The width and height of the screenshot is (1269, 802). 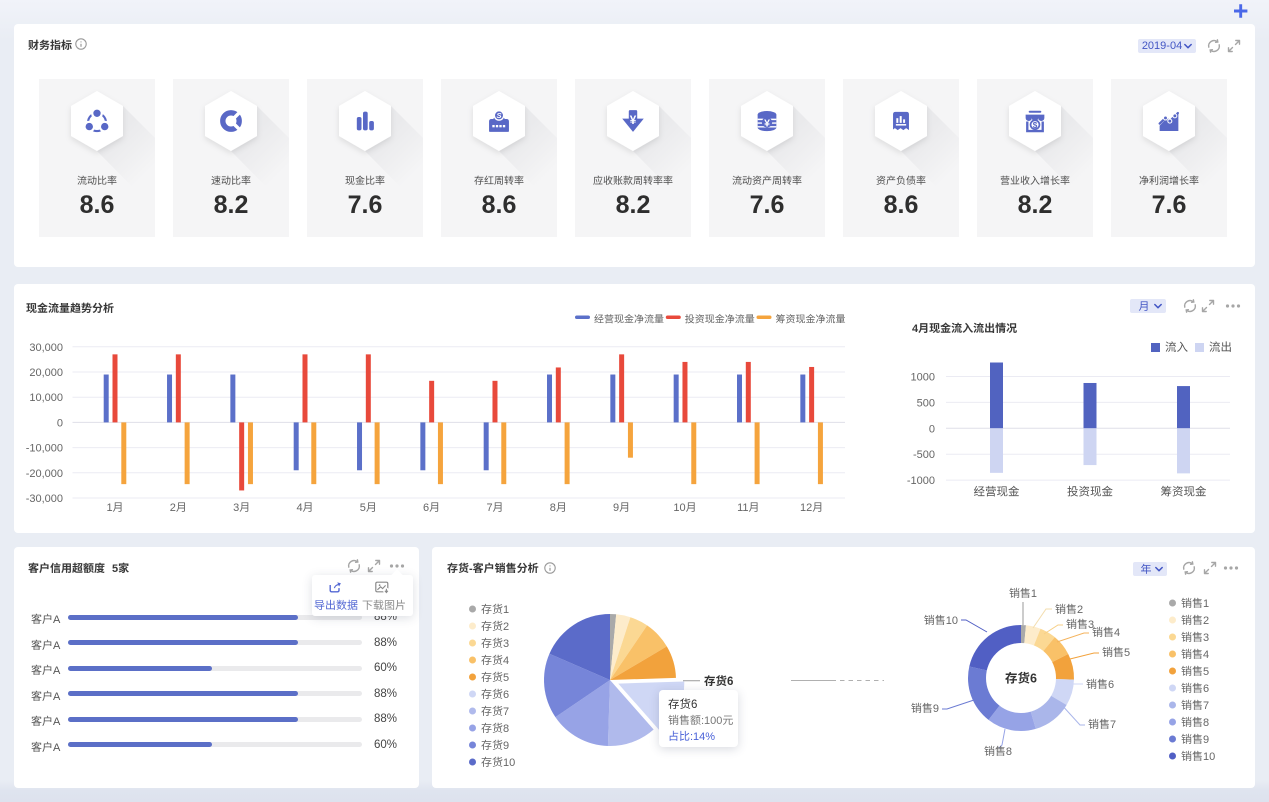 What do you see at coordinates (1090, 492) in the screenshot?
I see `svg-text: 投资现金` at bounding box center [1090, 492].